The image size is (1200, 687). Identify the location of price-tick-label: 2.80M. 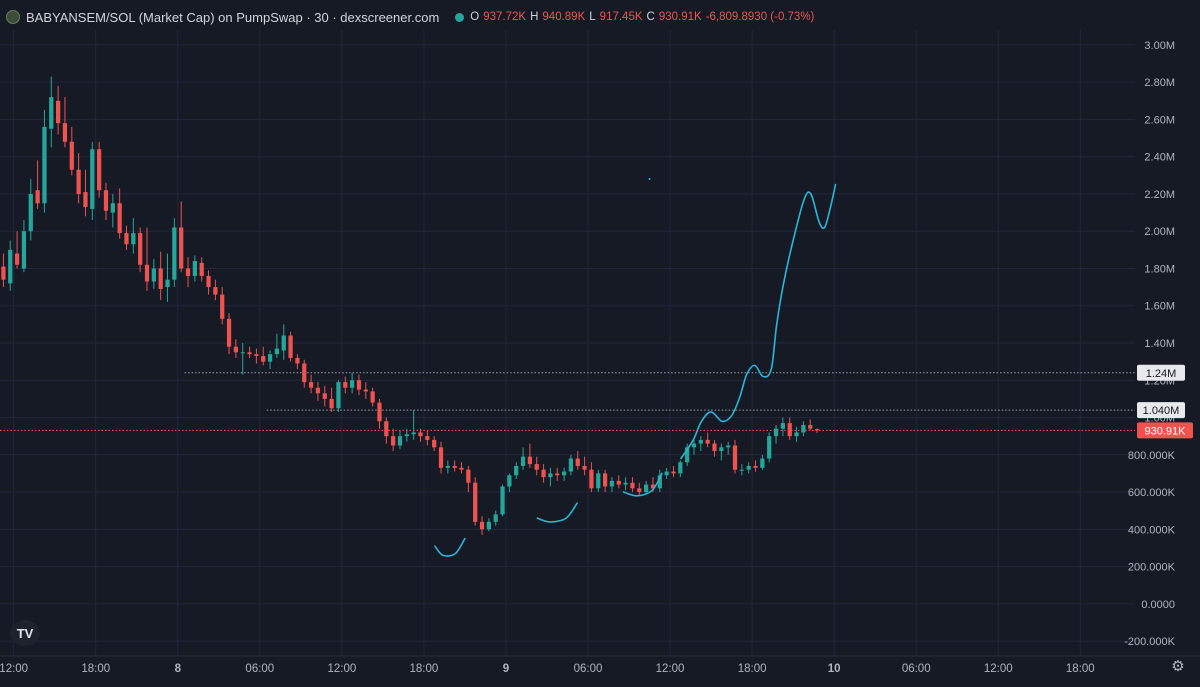
(1159, 83).